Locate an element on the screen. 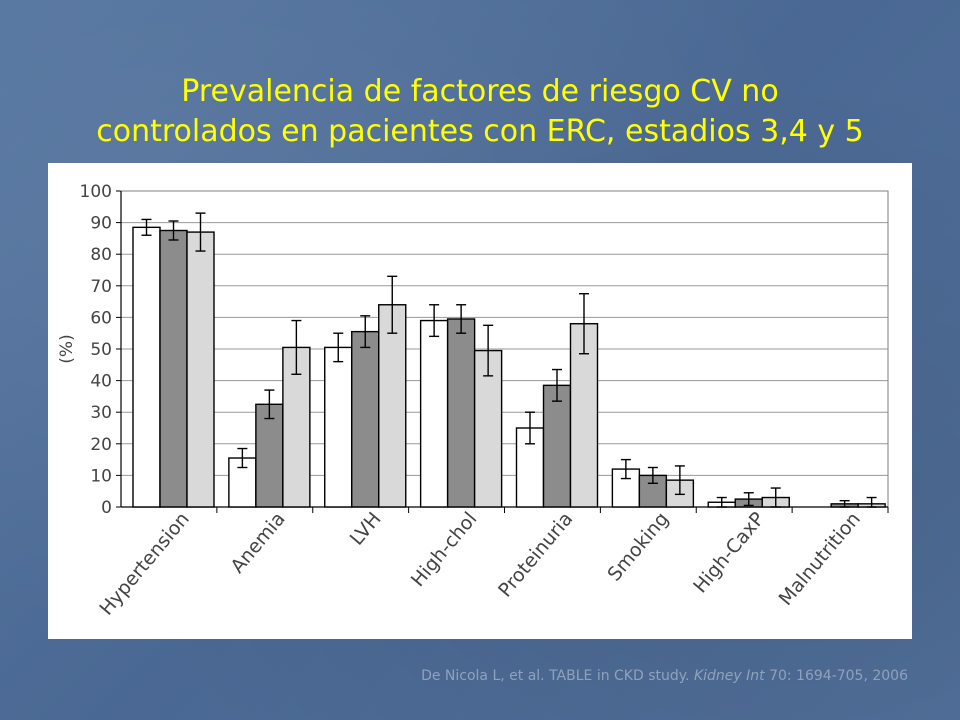 The height and width of the screenshot is (720, 960). y-tick-label: 0 is located at coordinates (106, 508).